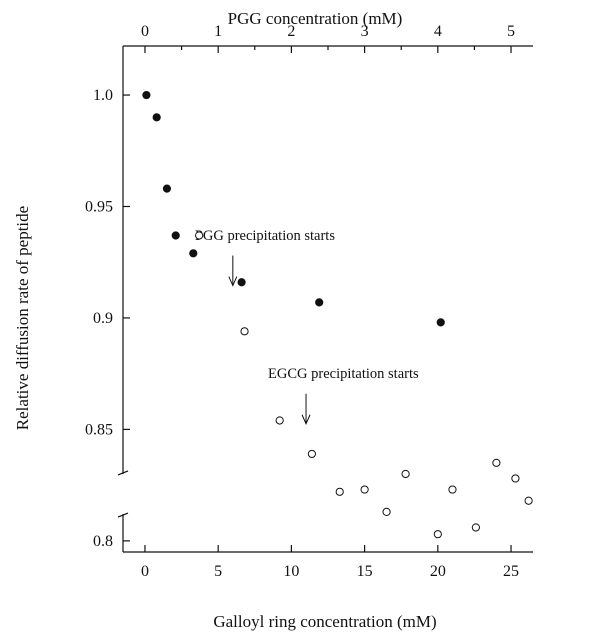  What do you see at coordinates (438, 571) in the screenshot?
I see `x-tick-label: 20` at bounding box center [438, 571].